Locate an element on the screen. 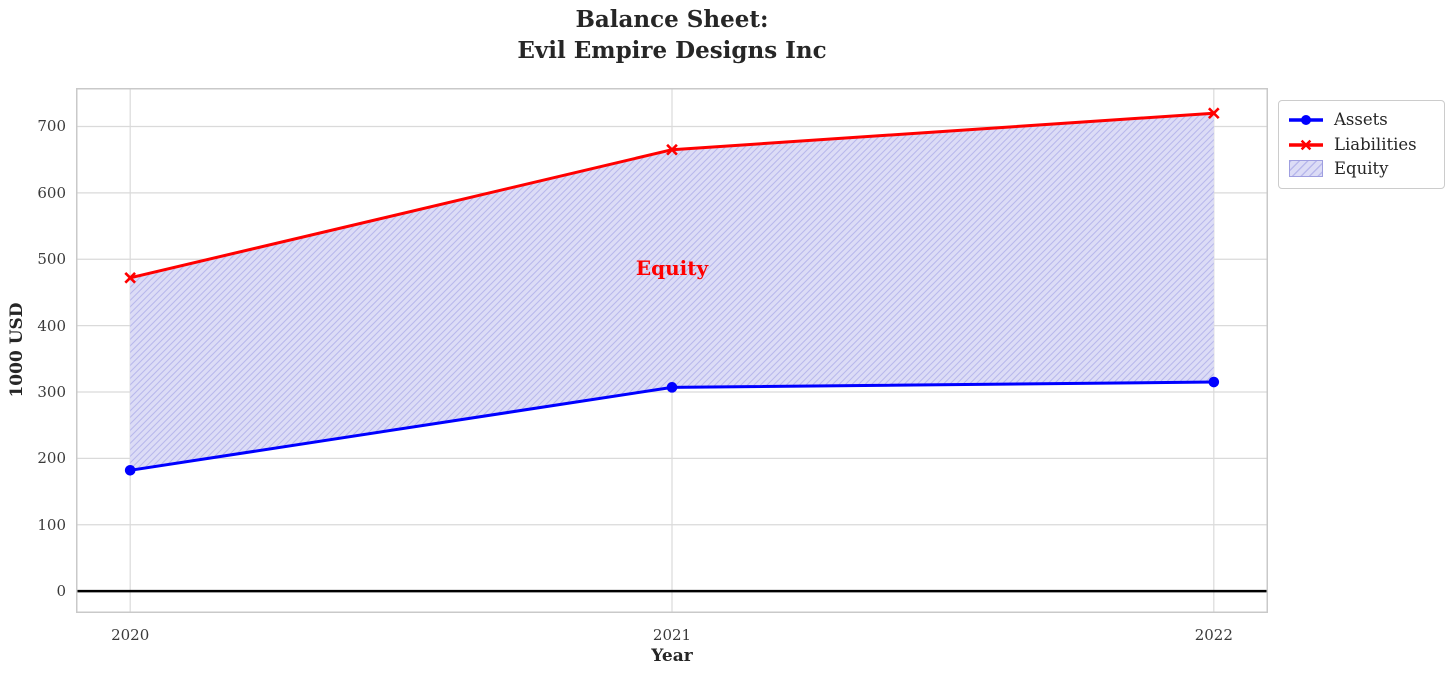 The width and height of the screenshot is (1454, 676). legend-label-assets: Assets is located at coordinates (1361, 120).